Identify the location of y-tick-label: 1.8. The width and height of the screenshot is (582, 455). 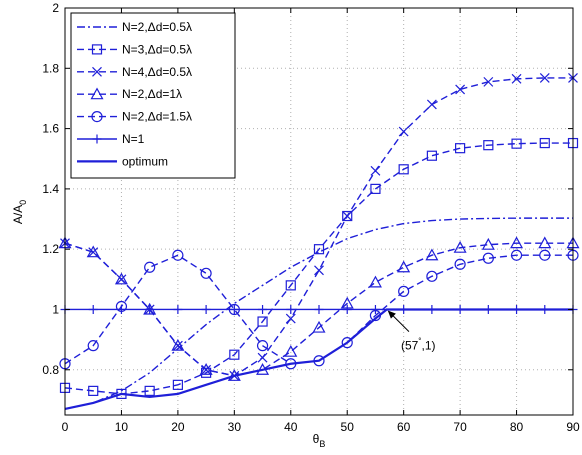
(50, 68).